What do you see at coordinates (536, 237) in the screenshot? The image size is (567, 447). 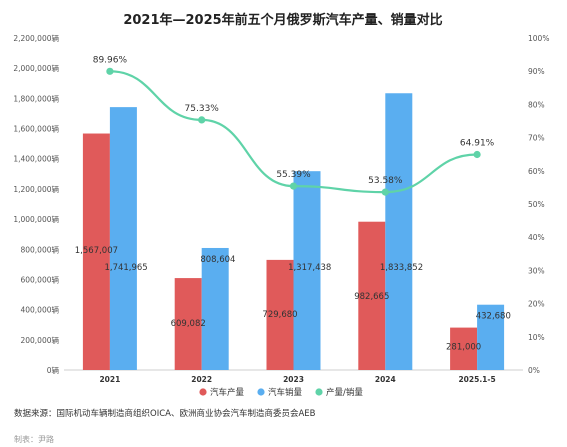 I see `y-right-tick-label: 40%` at bounding box center [536, 237].